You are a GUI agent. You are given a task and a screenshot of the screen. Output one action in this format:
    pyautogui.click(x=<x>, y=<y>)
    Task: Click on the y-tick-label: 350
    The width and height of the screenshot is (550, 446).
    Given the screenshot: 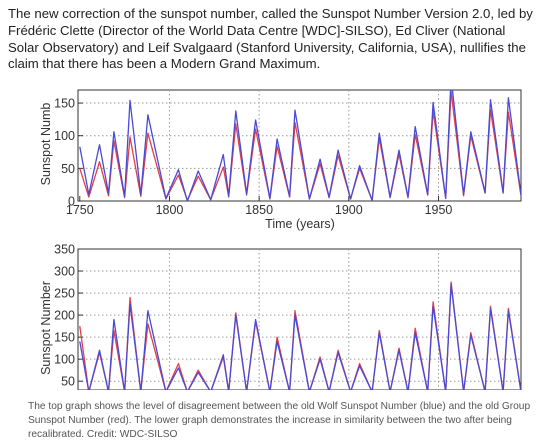 What is the action you would take?
    pyautogui.click(x=64, y=250)
    